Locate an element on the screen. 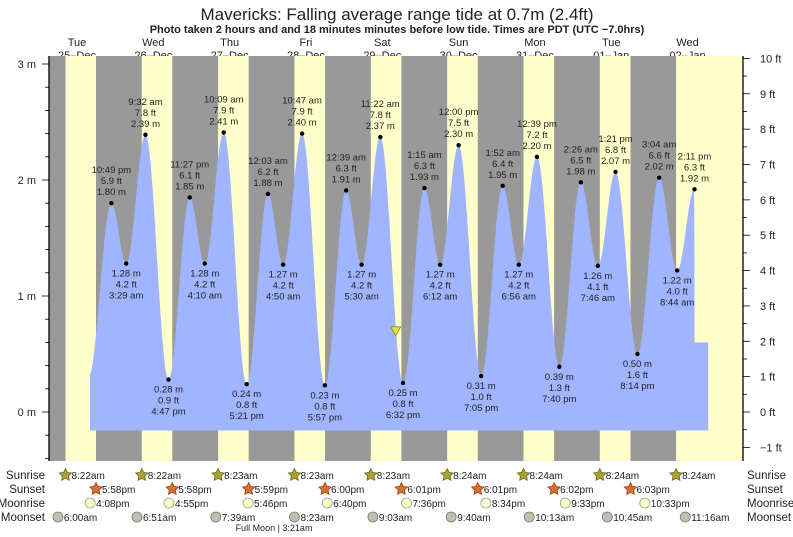 This screenshot has height=537, width=793. low-tide-label: 0.39 m is located at coordinates (559, 377).